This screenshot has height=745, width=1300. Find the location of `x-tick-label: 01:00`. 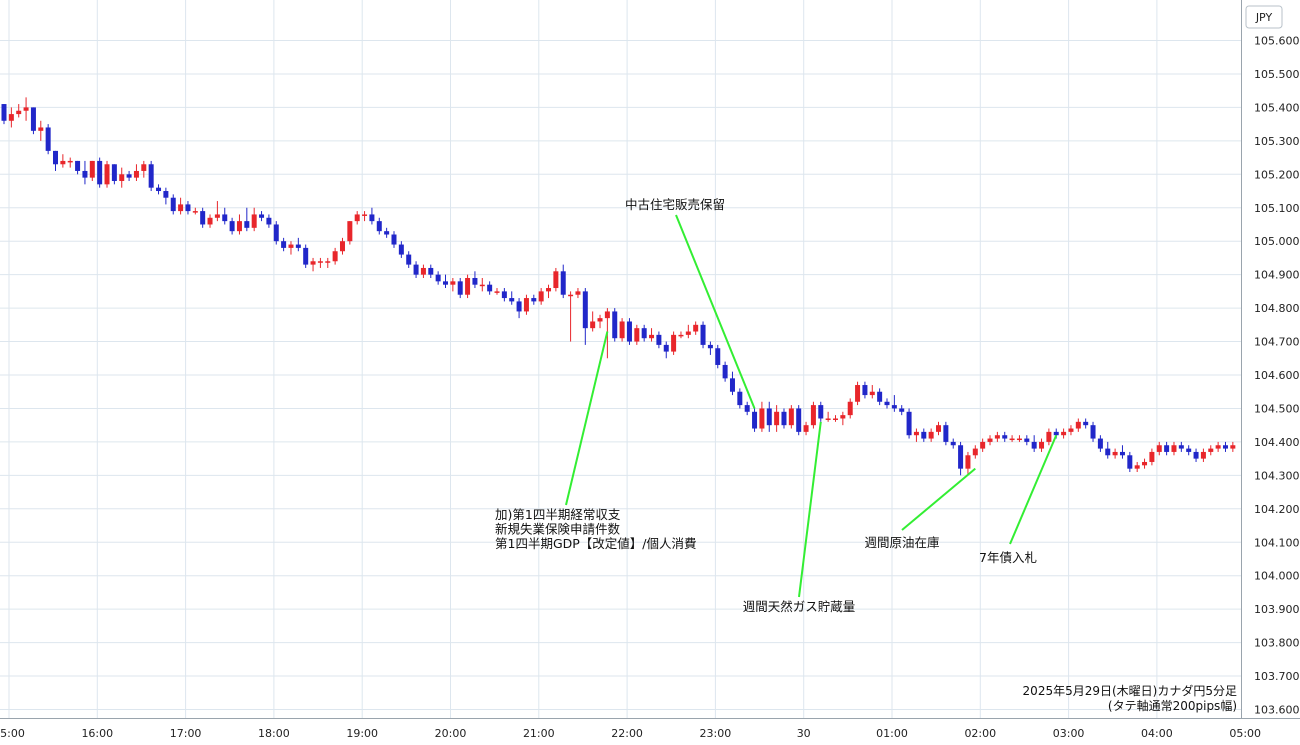

x-tick-label: 01:00 is located at coordinates (892, 733).